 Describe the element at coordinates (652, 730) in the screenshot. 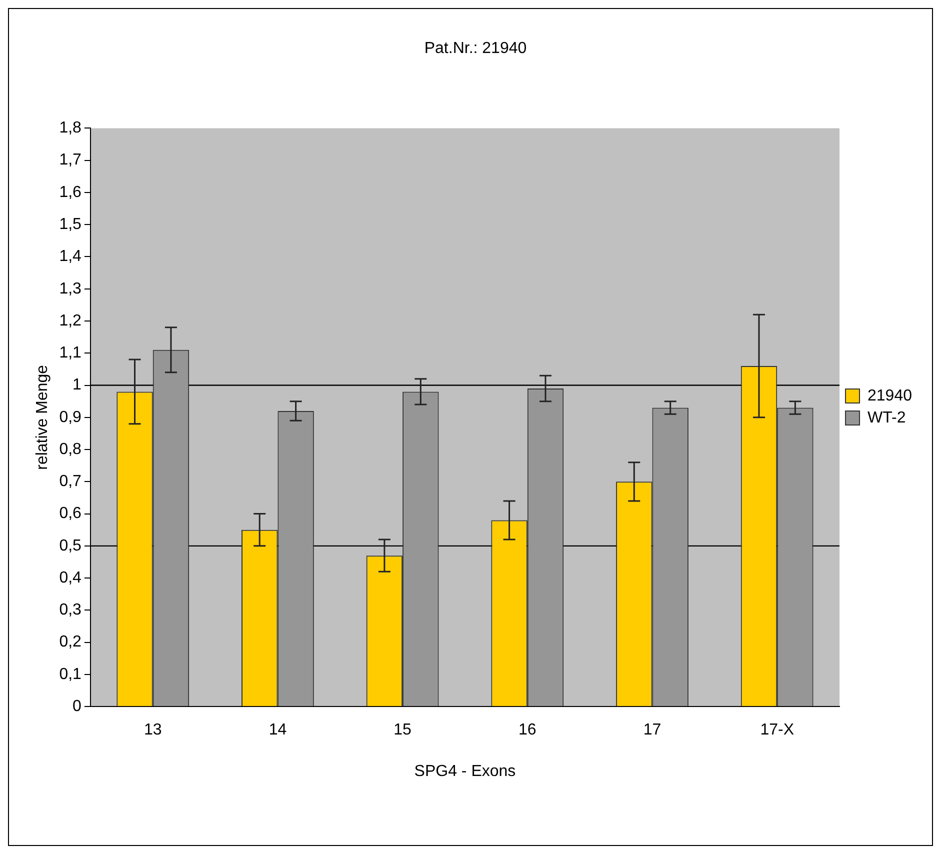

I see `x-tick-label: 17` at that location.